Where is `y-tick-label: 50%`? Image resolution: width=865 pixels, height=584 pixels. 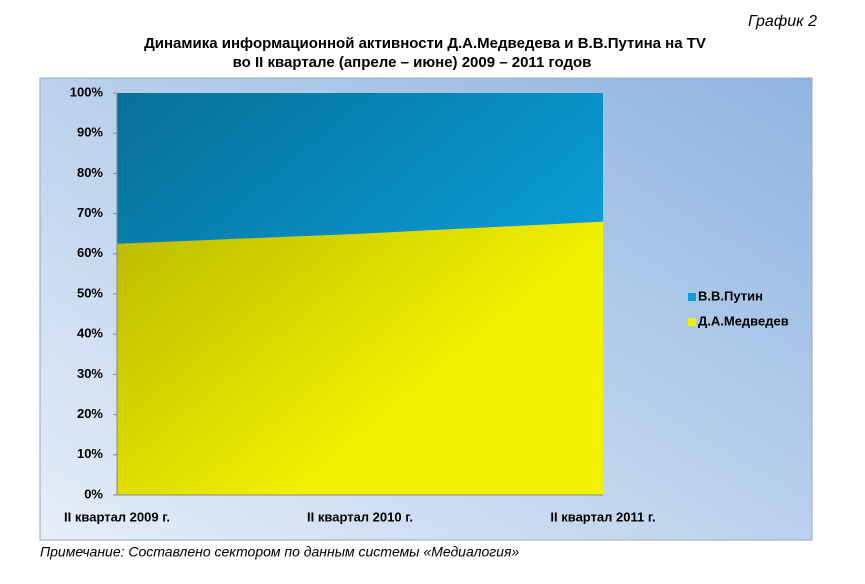 y-tick-label: 50% is located at coordinates (90, 292).